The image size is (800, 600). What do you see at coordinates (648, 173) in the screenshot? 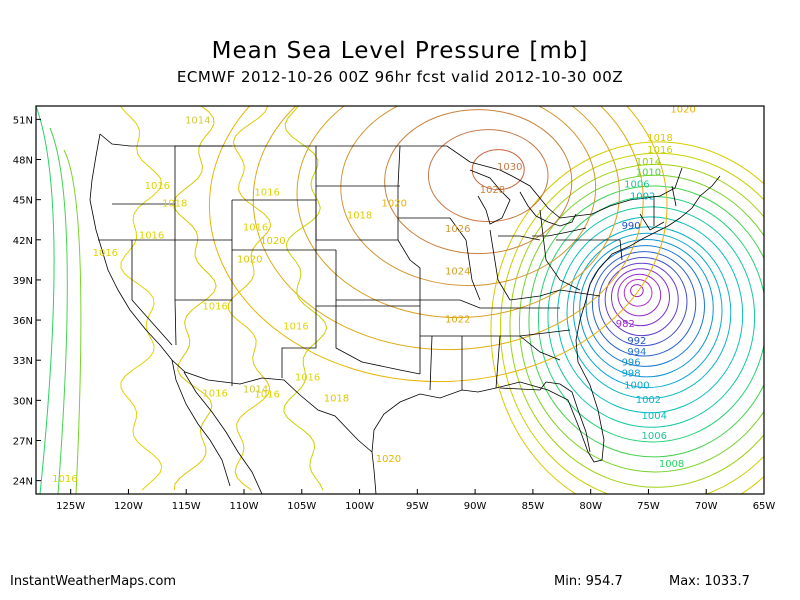
I see `isobar-label: 1010` at bounding box center [648, 173].